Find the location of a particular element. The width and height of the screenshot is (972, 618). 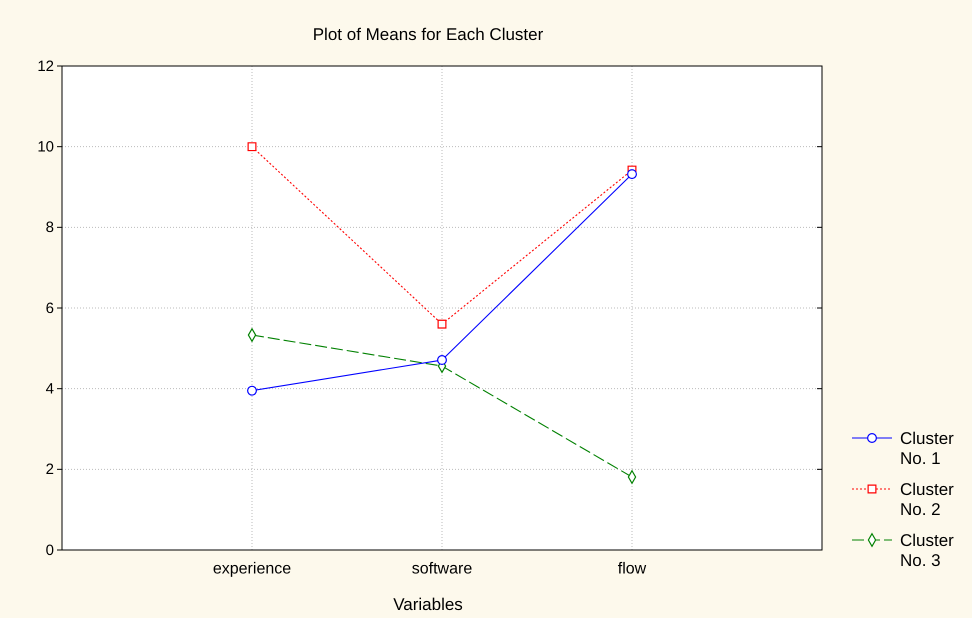

y-tick-label: 4 is located at coordinates (50, 389).